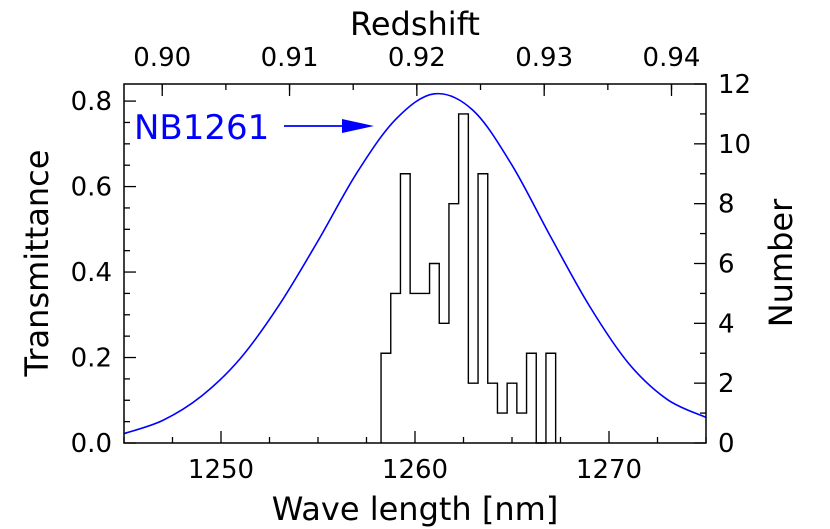 This screenshot has width=830, height=529. I want to click on left-axis: 0.0 0.2 0.4 0.6 0.8, so click(103, 273).